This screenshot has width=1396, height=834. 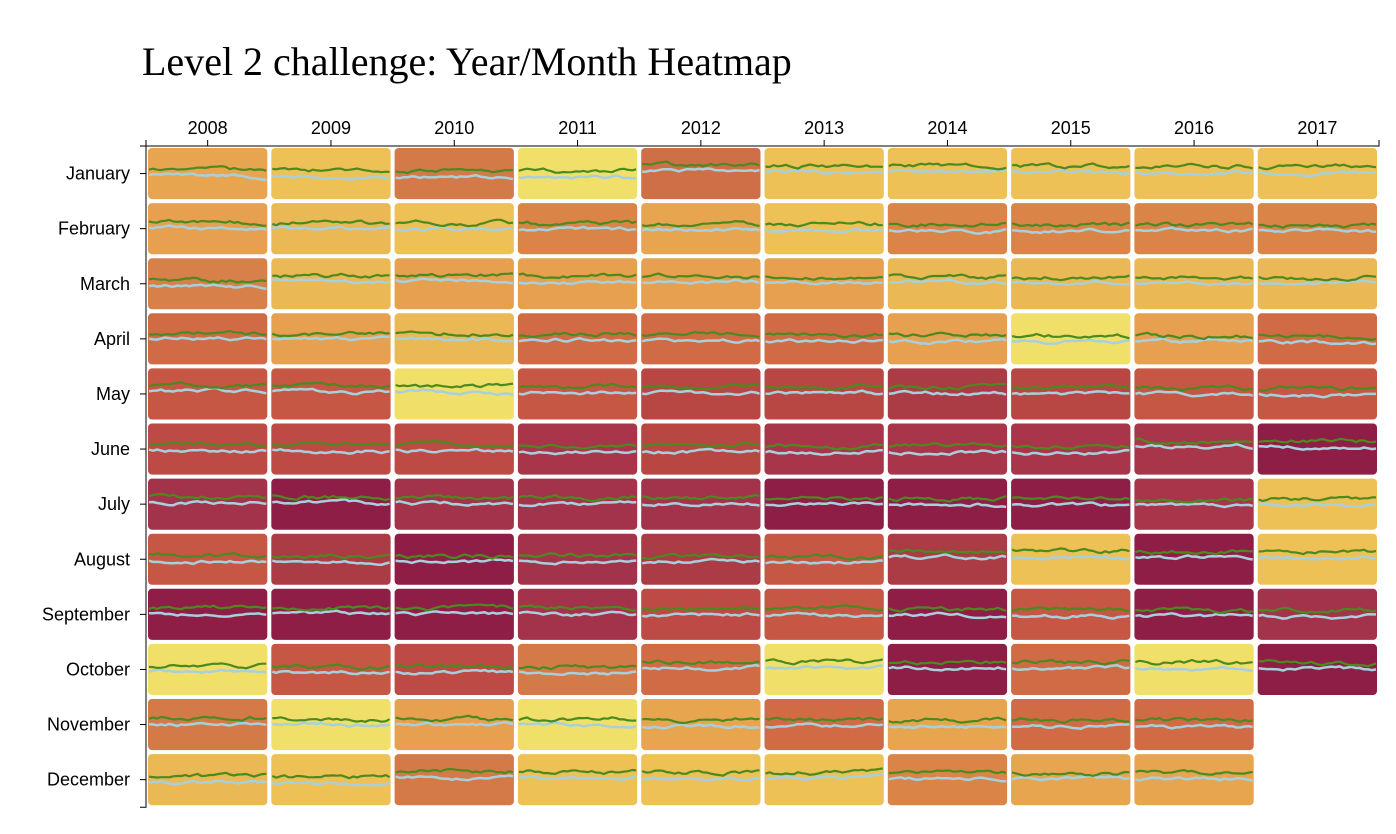 What do you see at coordinates (98, 669) in the screenshot?
I see `y-tick-label: October` at bounding box center [98, 669].